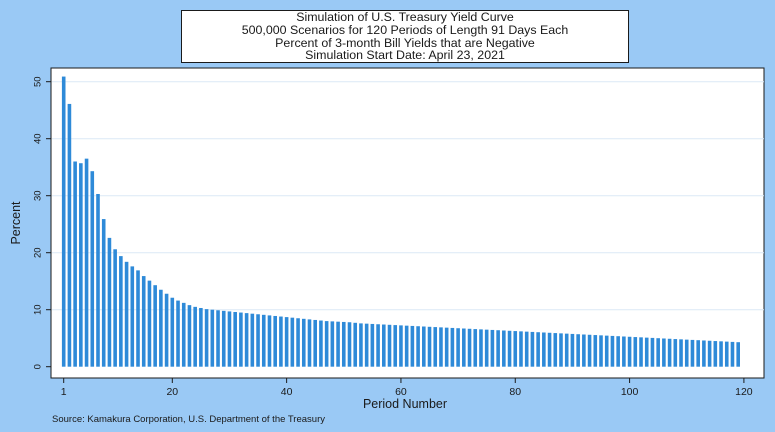  What do you see at coordinates (38, 81) in the screenshot?
I see `y-tick-label-50: 50` at bounding box center [38, 81].